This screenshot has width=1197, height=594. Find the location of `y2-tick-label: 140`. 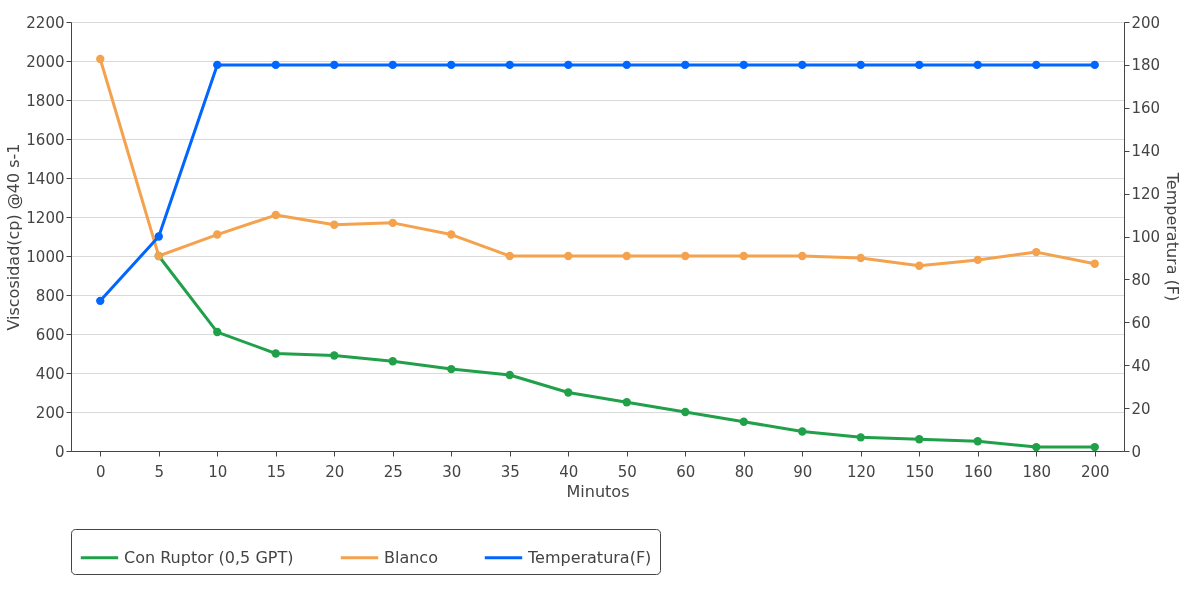

y2-tick-label: 140 is located at coordinates (1146, 151).